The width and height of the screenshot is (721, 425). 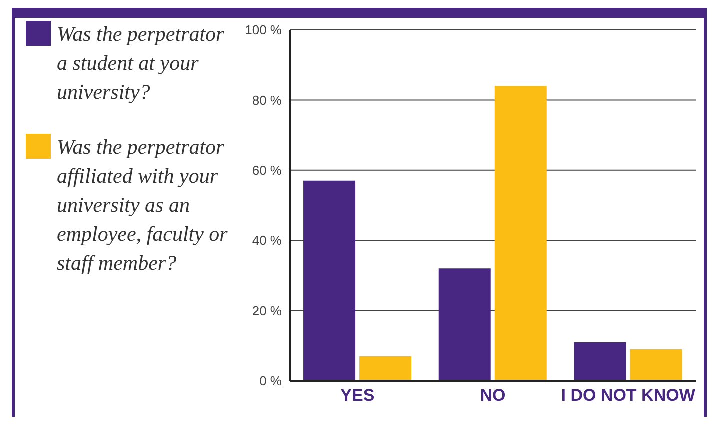 What do you see at coordinates (263, 30) in the screenshot?
I see `y-tick-label: 100 %` at bounding box center [263, 30].